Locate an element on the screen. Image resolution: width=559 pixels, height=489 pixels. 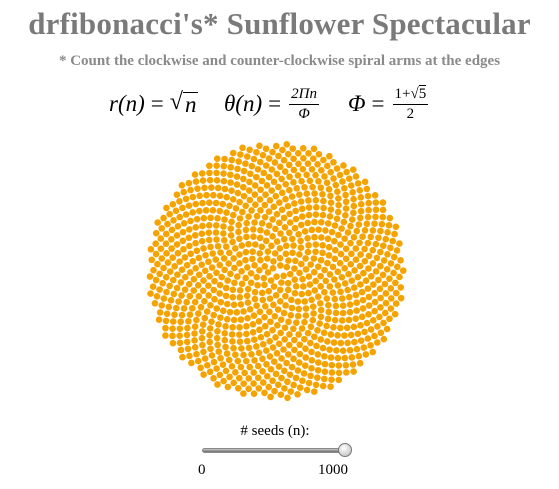
seed-slider-track is located at coordinates (275, 450).